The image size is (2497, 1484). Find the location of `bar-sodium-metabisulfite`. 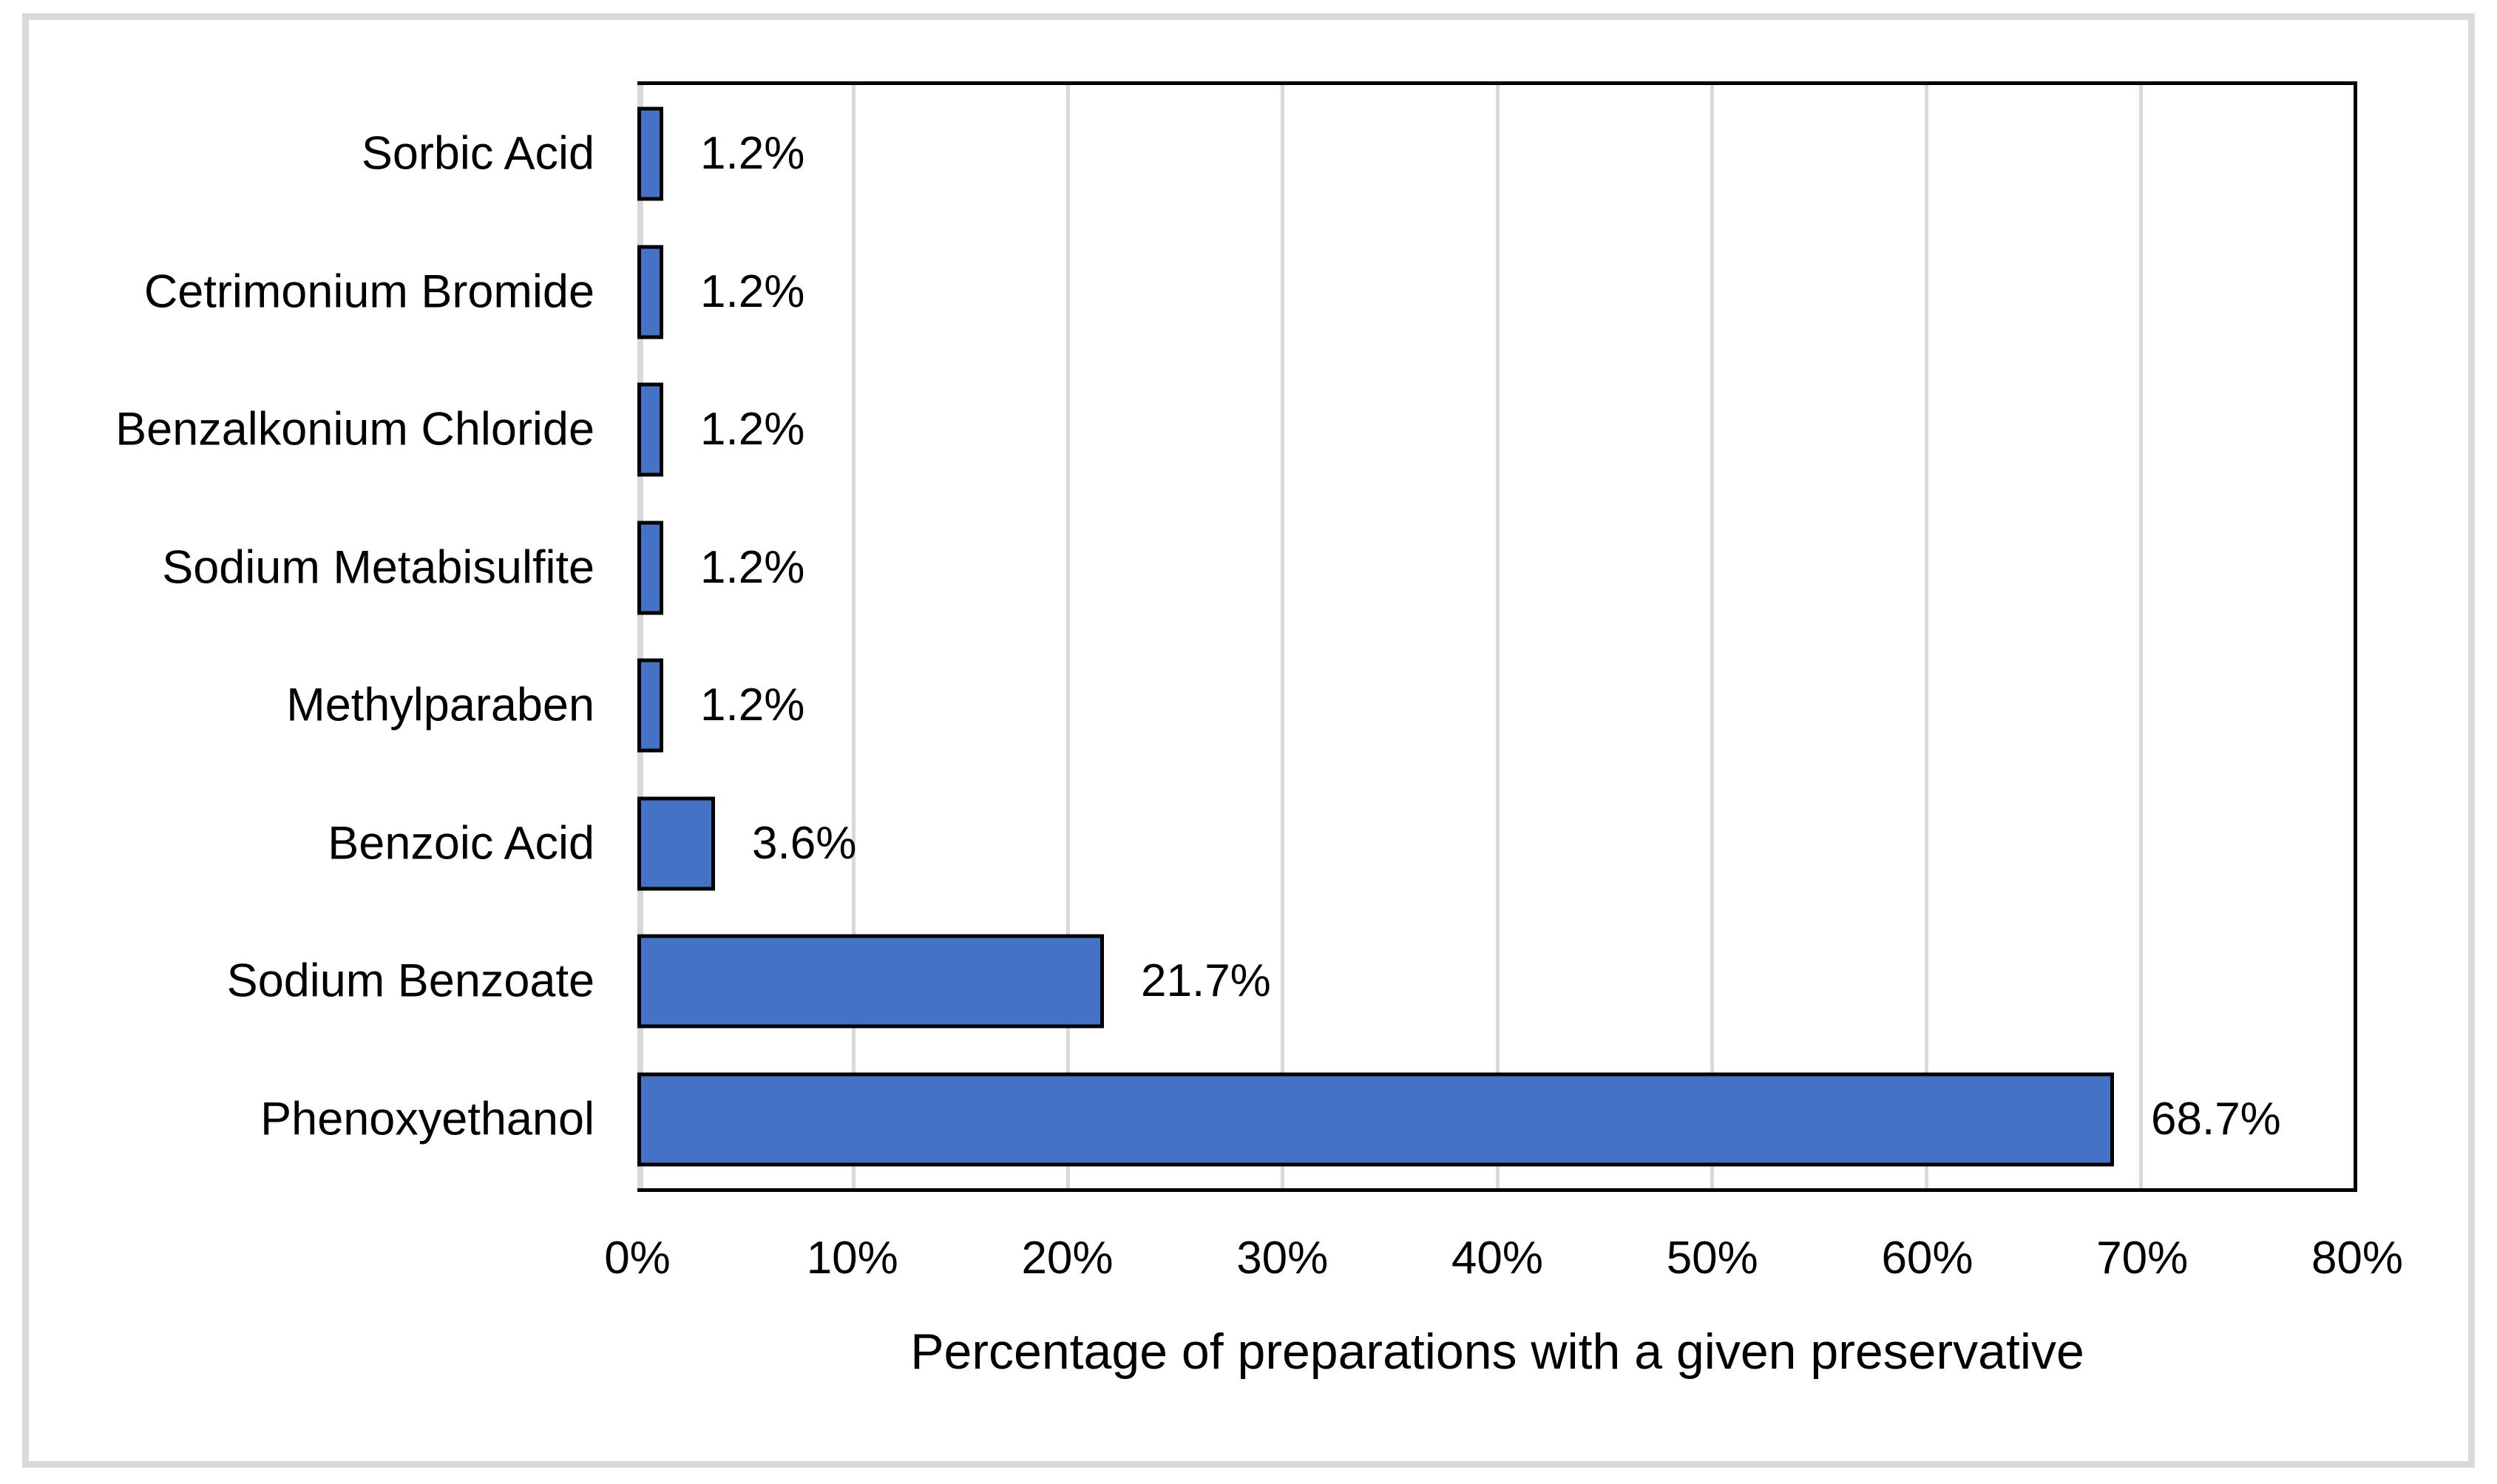

bar-sodium-metabisulfite is located at coordinates (650, 568).